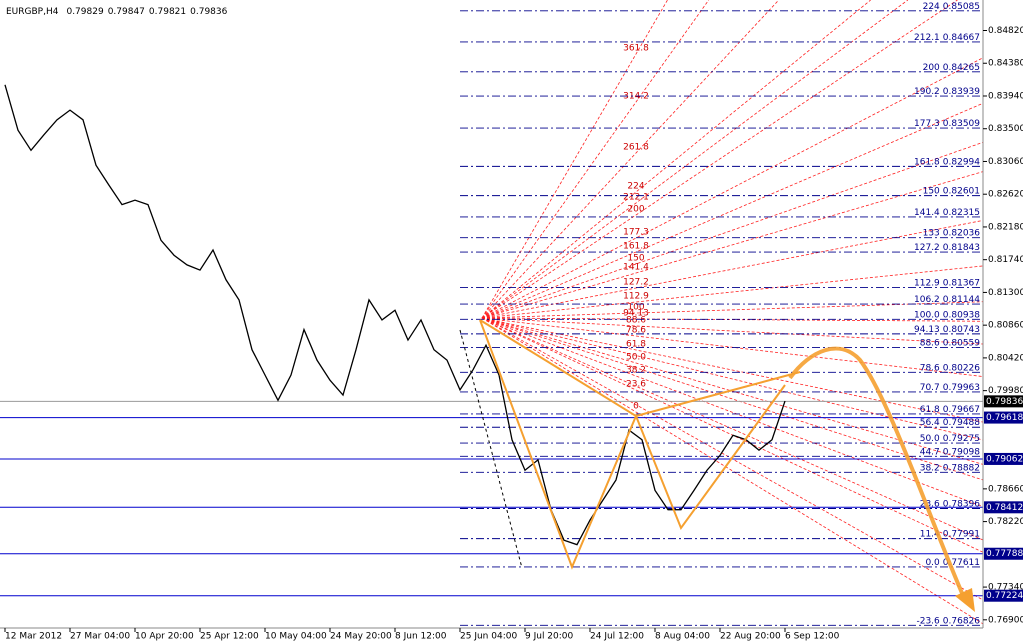 This screenshot has height=644, width=1023. Describe the element at coordinates (636, 385) in the screenshot. I see `fan-label: 23.6` at that location.